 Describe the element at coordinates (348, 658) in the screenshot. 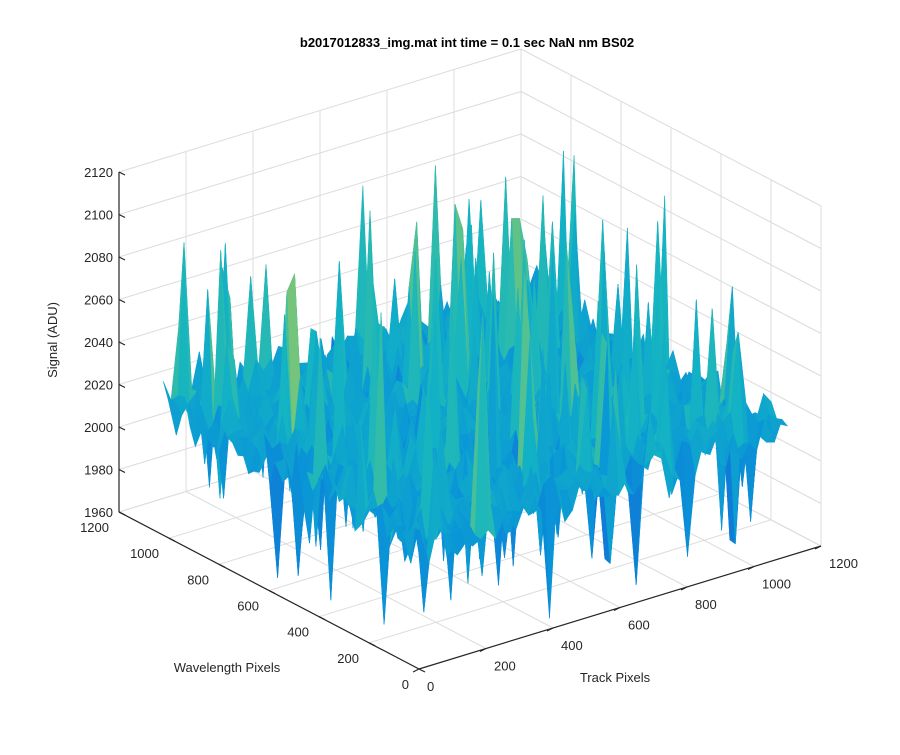

I see `y-tick-label: 200` at that location.